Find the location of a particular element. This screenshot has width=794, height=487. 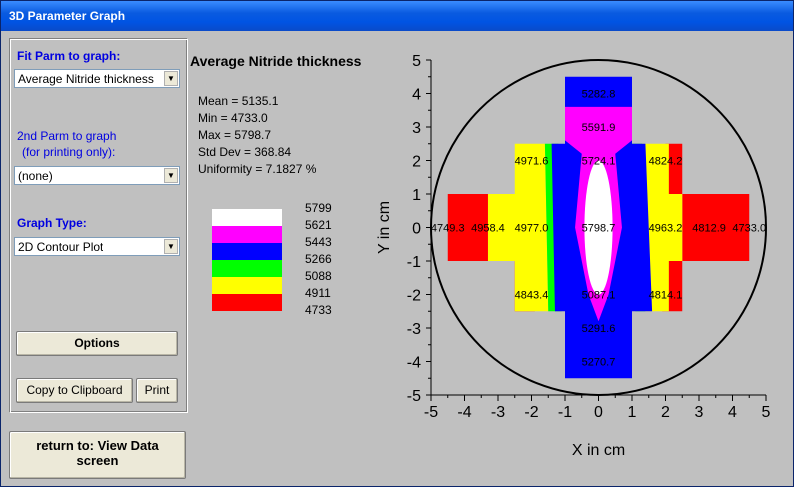

legend-swatch-white is located at coordinates (247, 217).